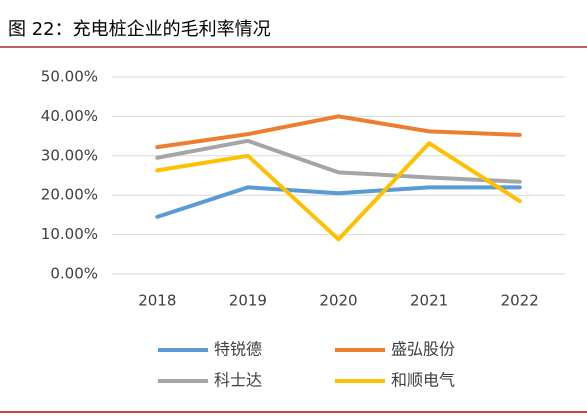 This screenshot has height=420, width=587. What do you see at coordinates (74, 274) in the screenshot?
I see `y-tick-label: 0.00%` at bounding box center [74, 274].